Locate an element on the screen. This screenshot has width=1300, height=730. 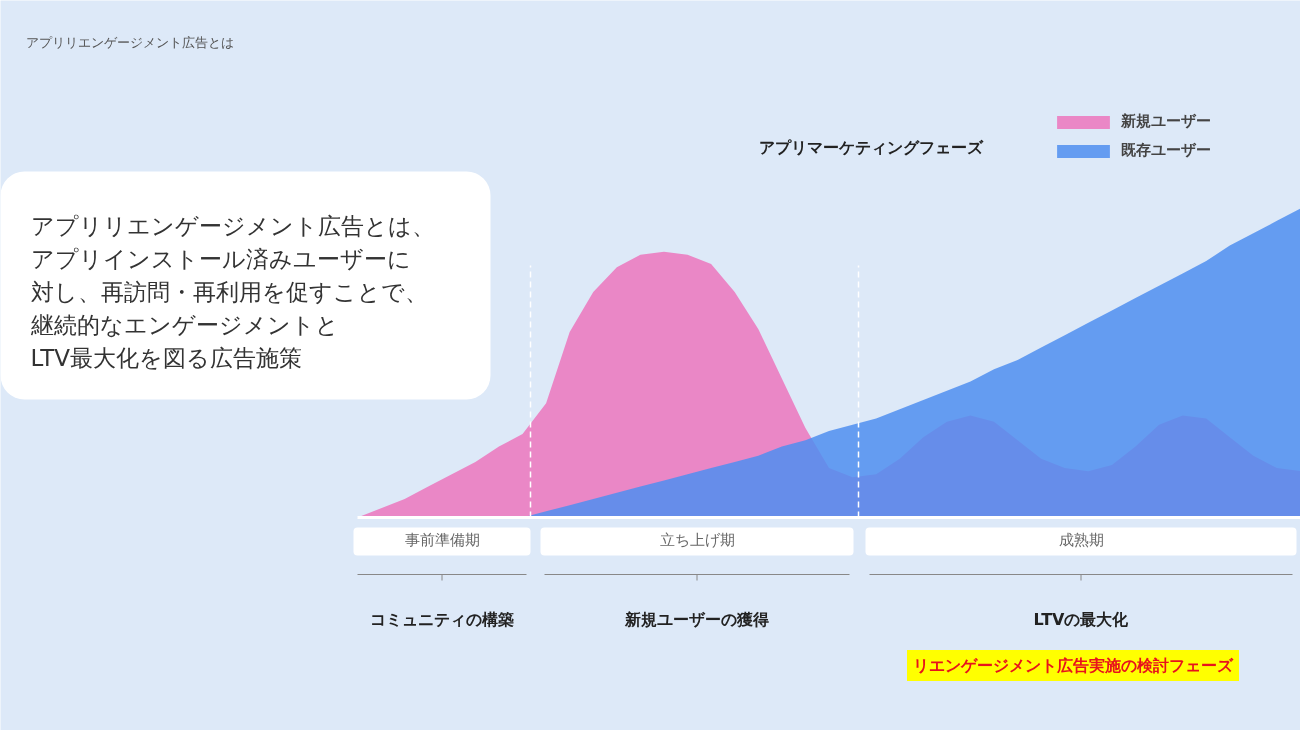
text: コミュニティの構築 is located at coordinates (442, 619).